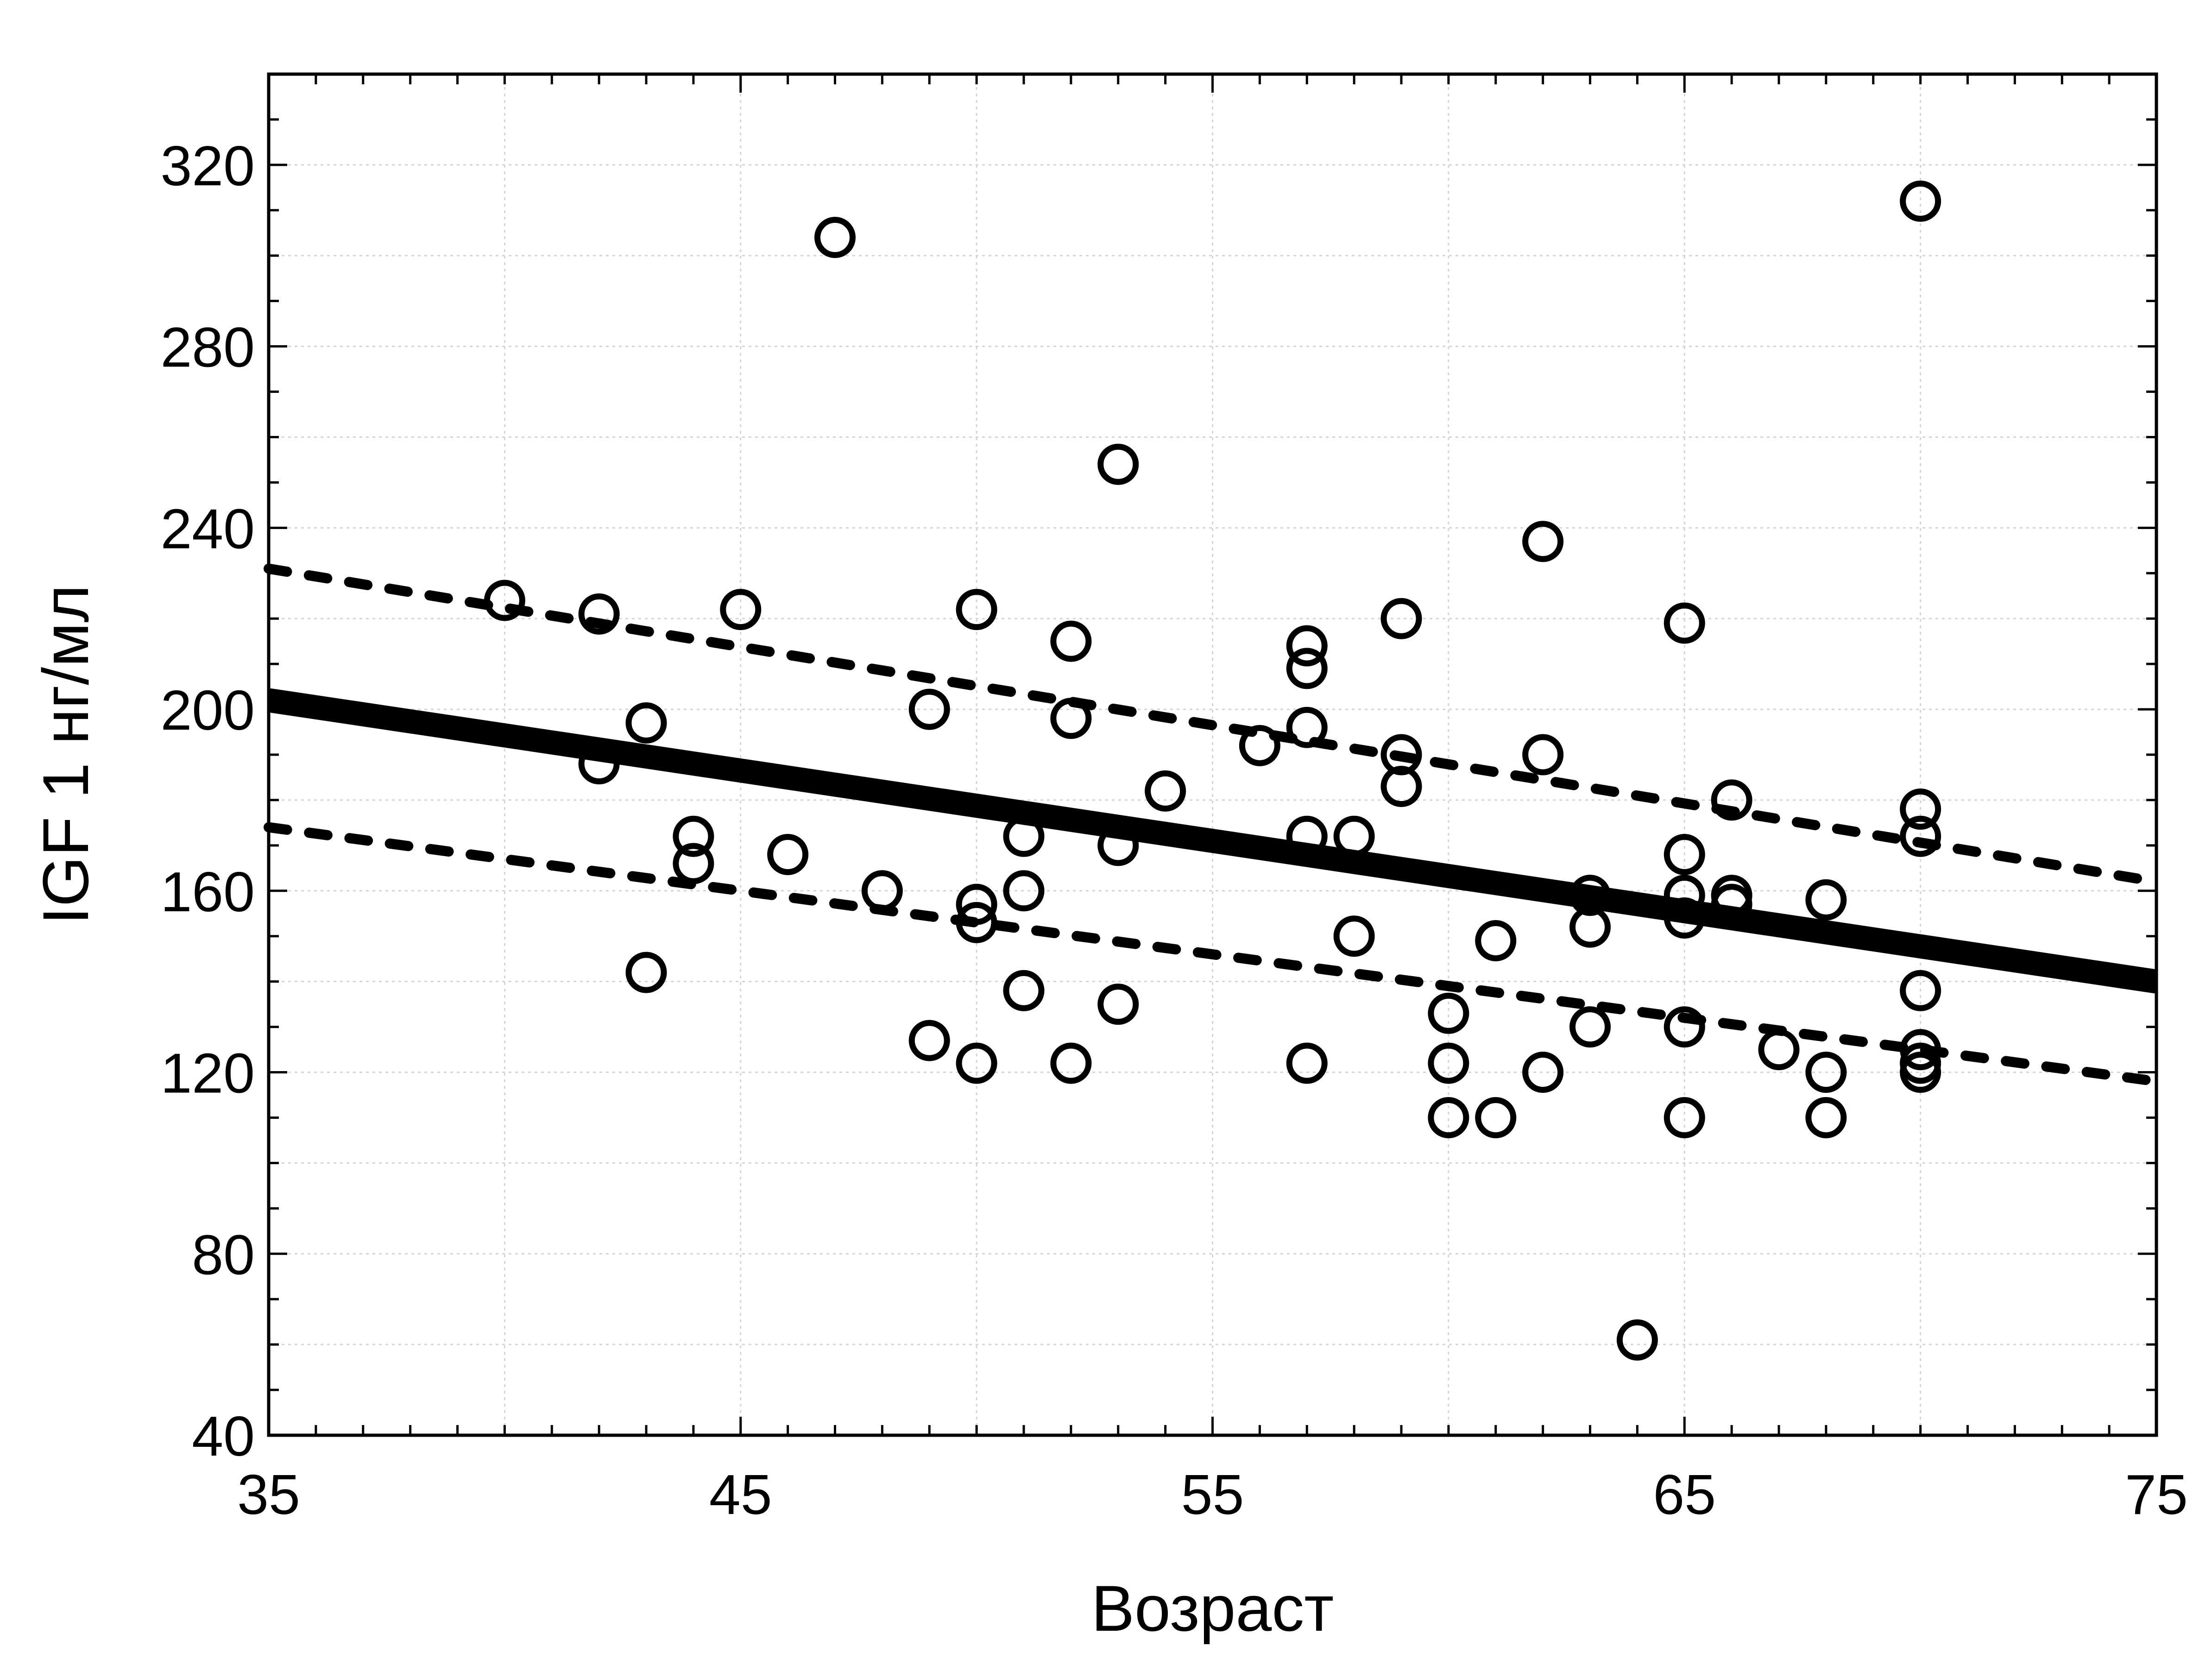  I want to click on x-tick-label: 35, so click(268, 1494).